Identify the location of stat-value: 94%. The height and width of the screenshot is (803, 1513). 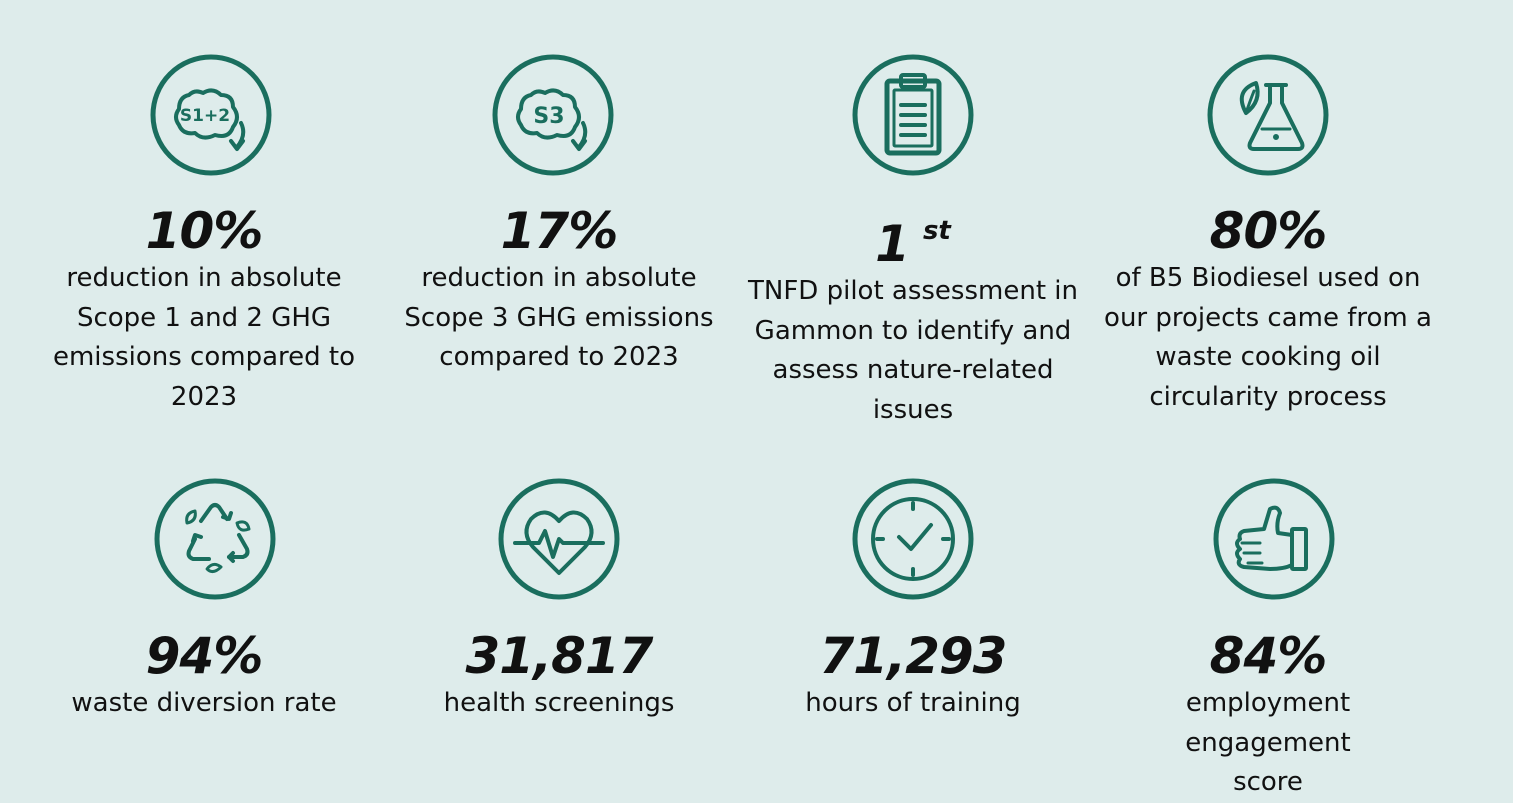
(204, 656).